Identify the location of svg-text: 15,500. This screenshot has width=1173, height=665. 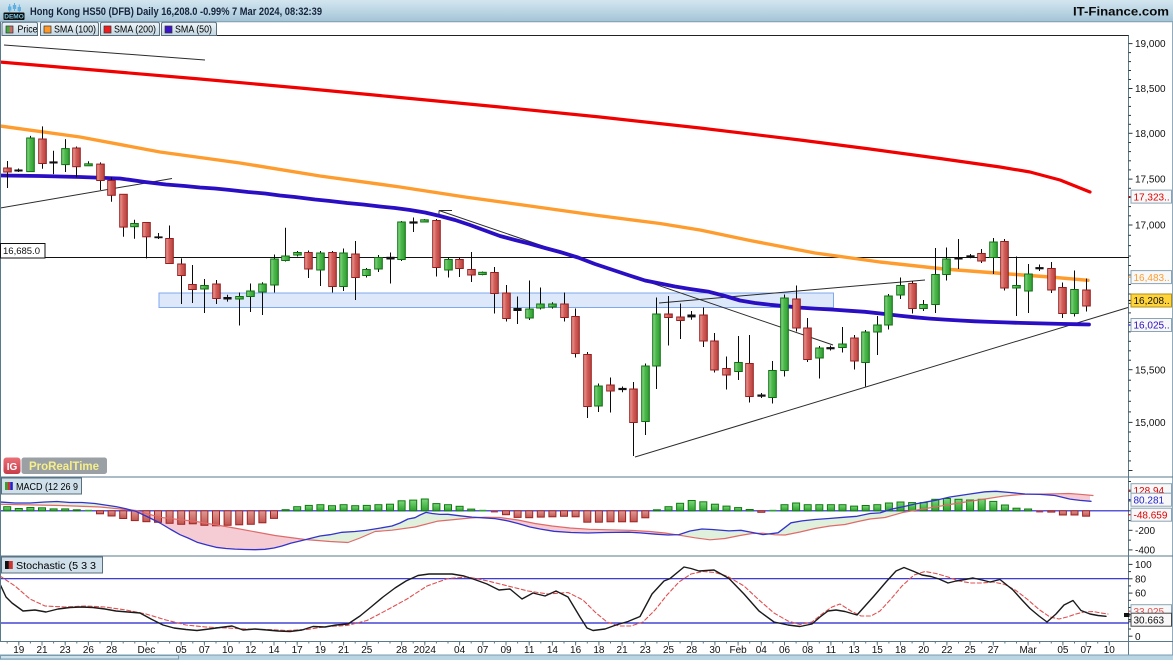
(1150, 370).